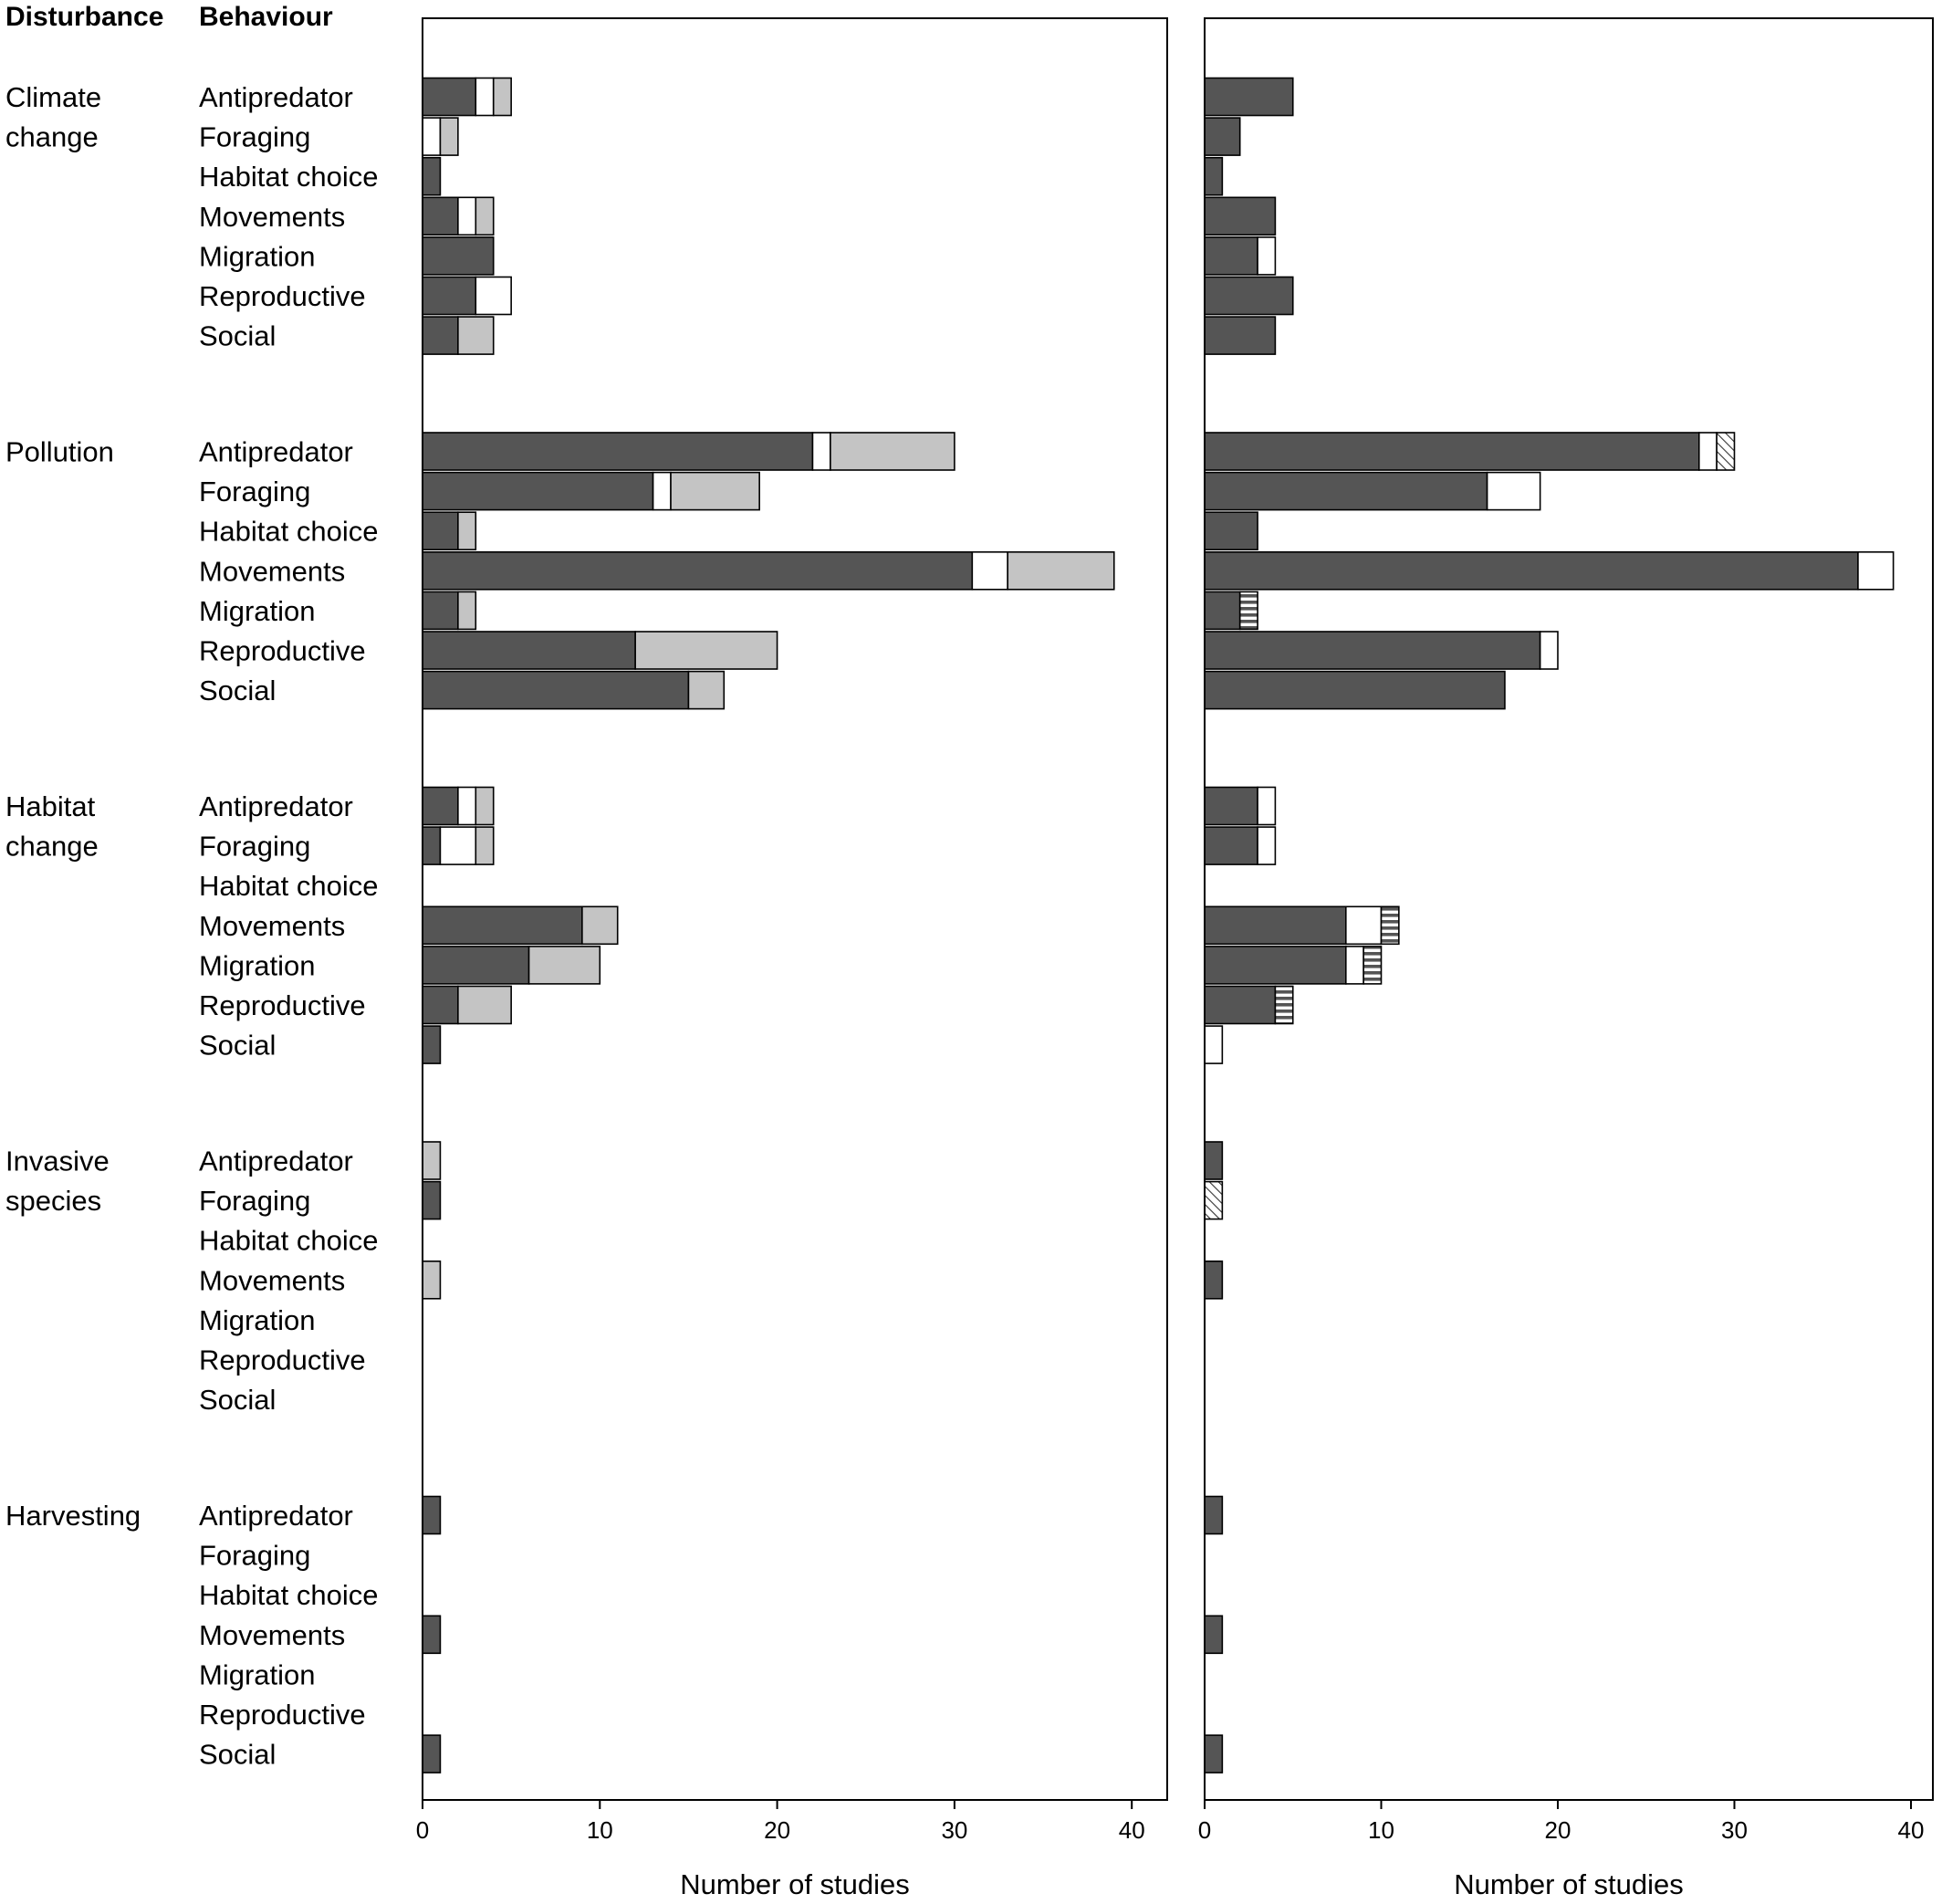  Describe the element at coordinates (1267, 256) in the screenshot. I see `bar-segment-p2-climate-change-migration-white` at that location.